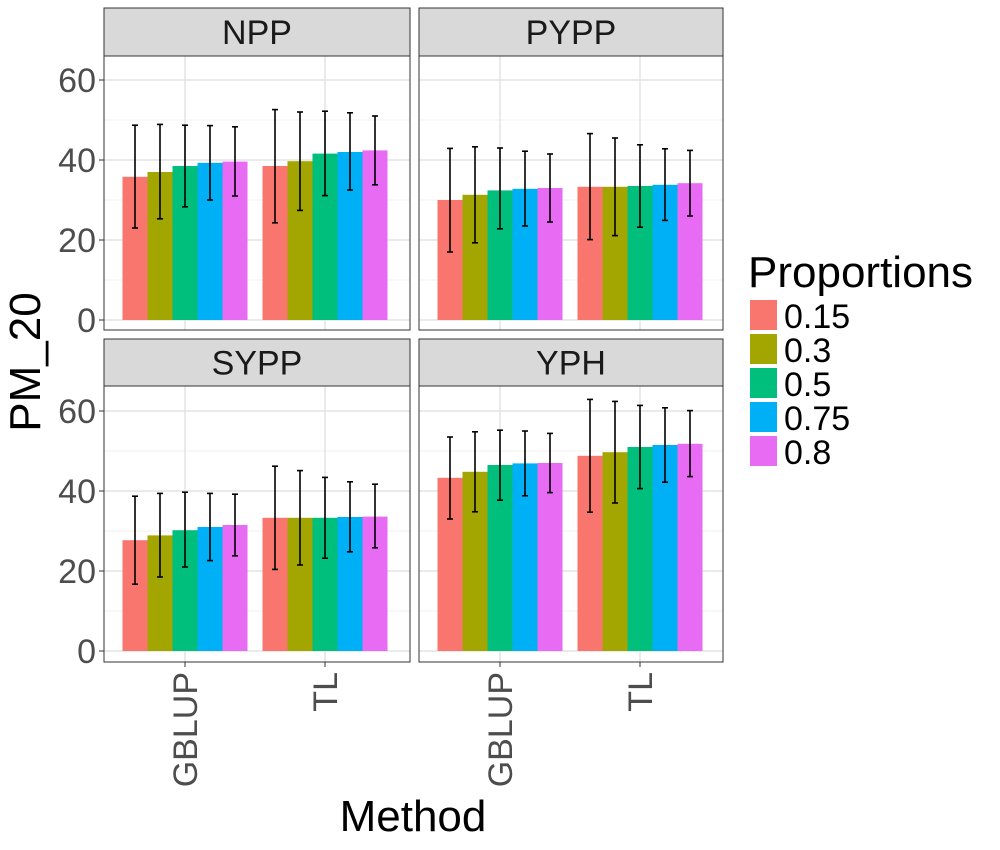 Image resolution: width=1000 pixels, height=850 pixels. Describe the element at coordinates (807, 453) in the screenshot. I see `legend-label: 0.8` at that location.